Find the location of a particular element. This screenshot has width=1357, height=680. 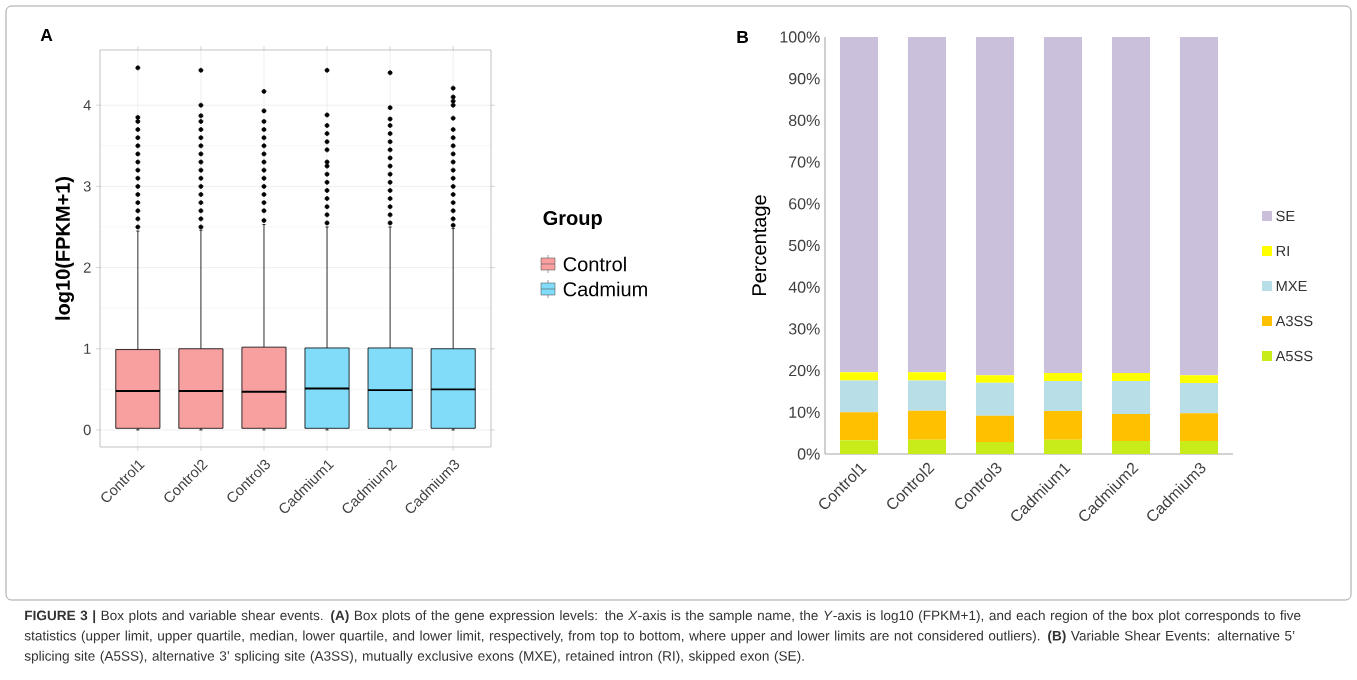

y-tick-label: 90% is located at coordinates (804, 79).